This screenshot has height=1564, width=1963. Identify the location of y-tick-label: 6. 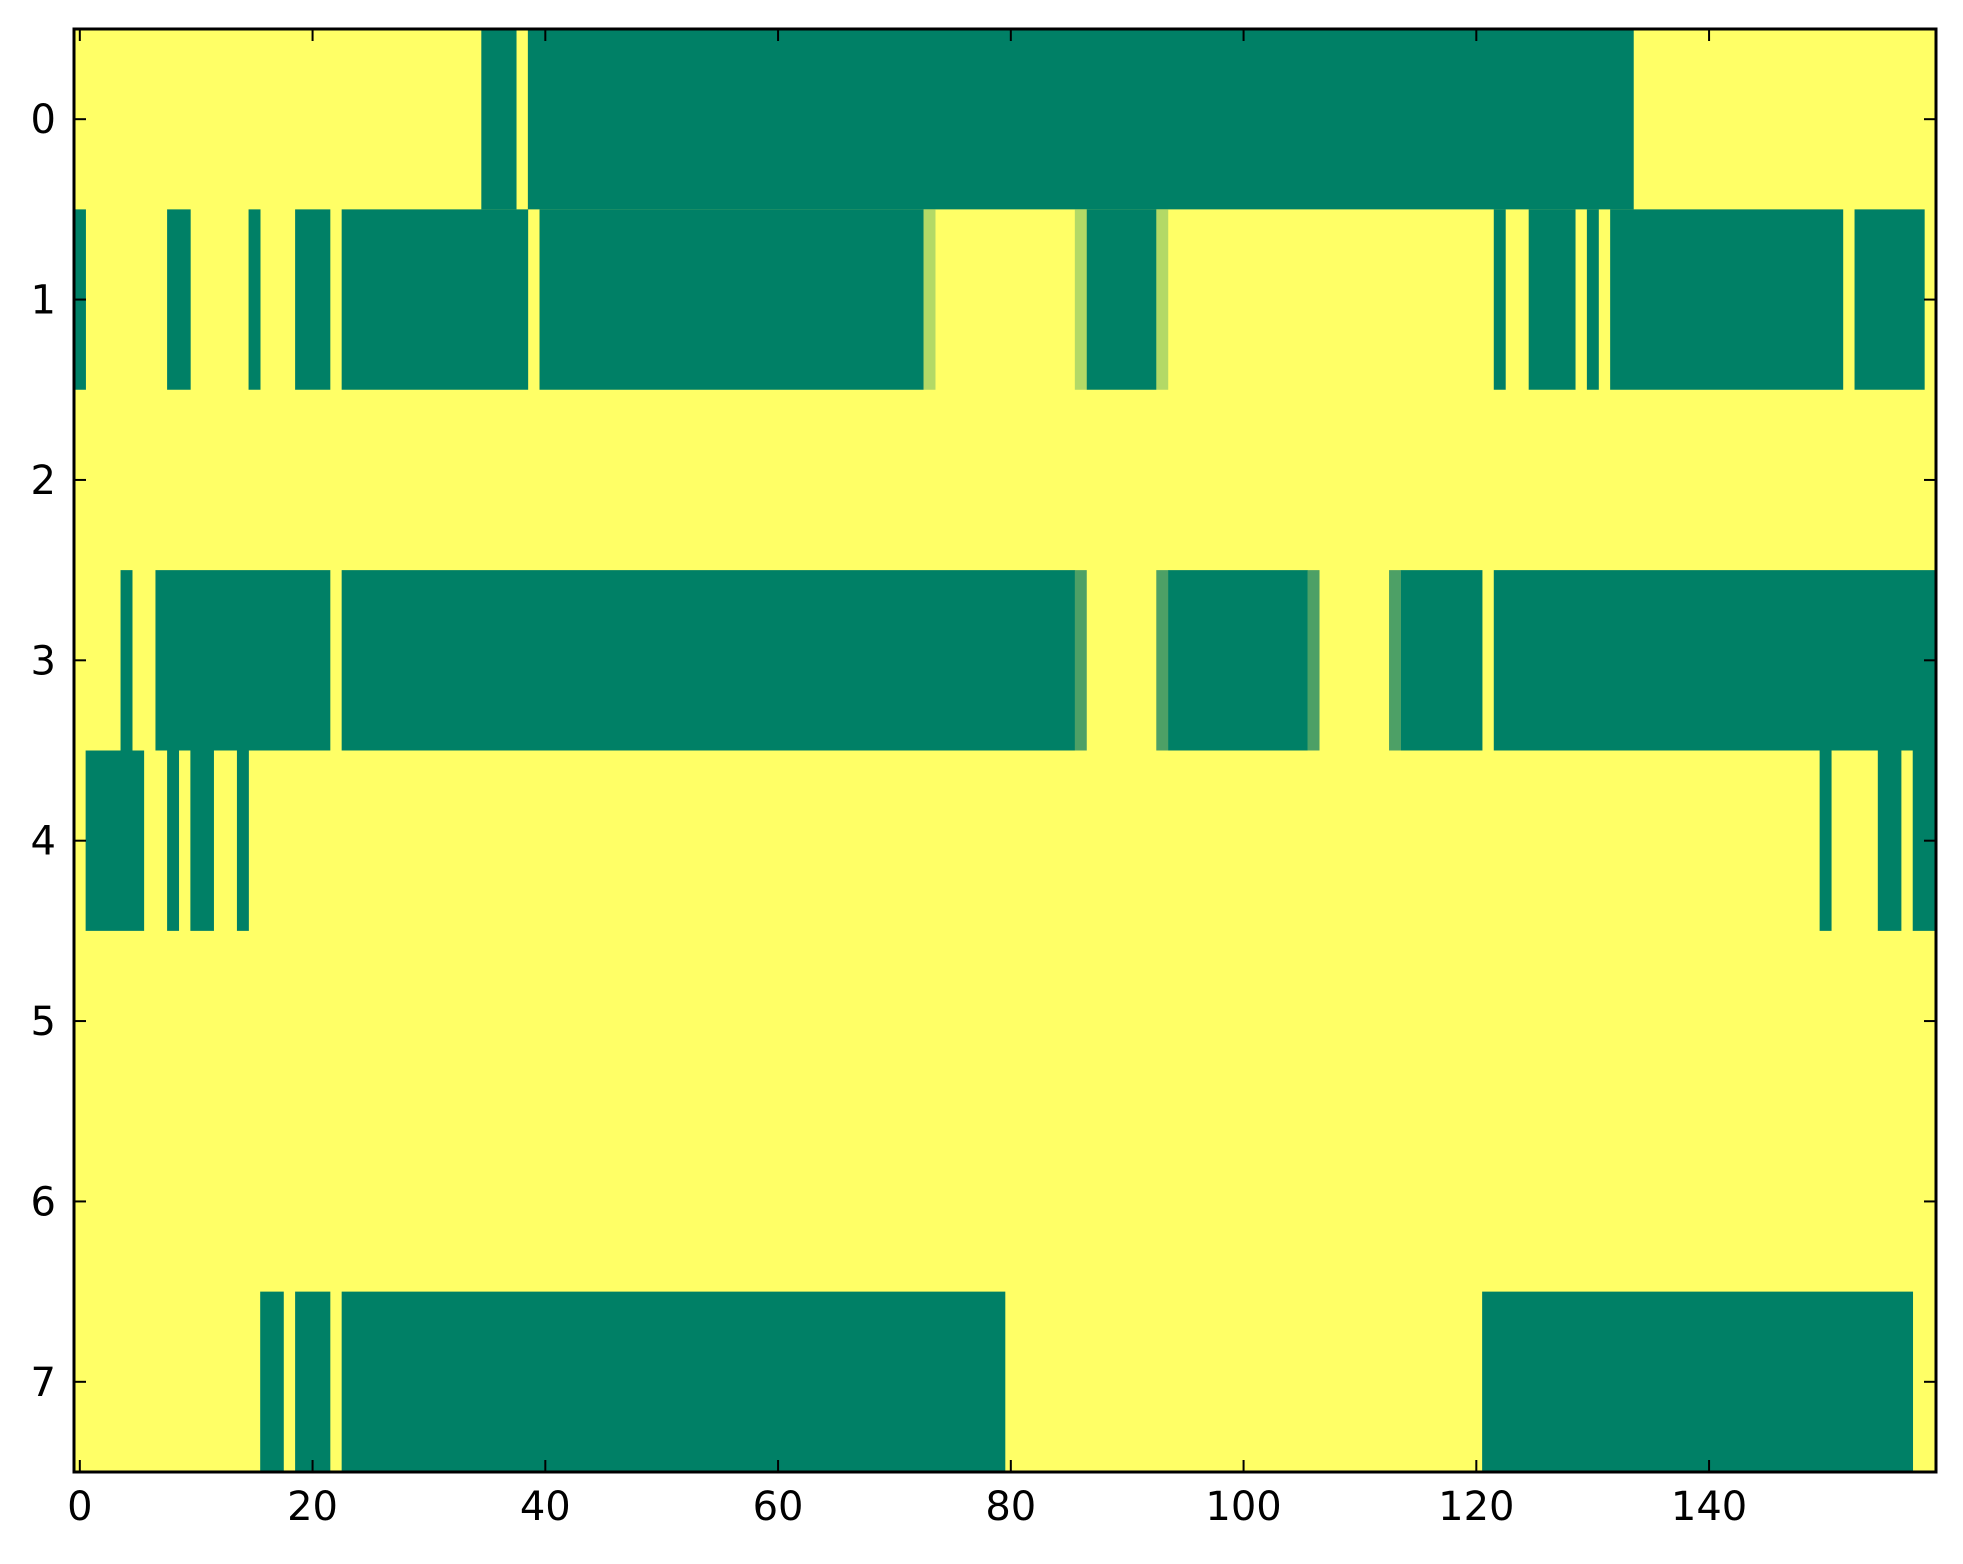
(43, 1202).